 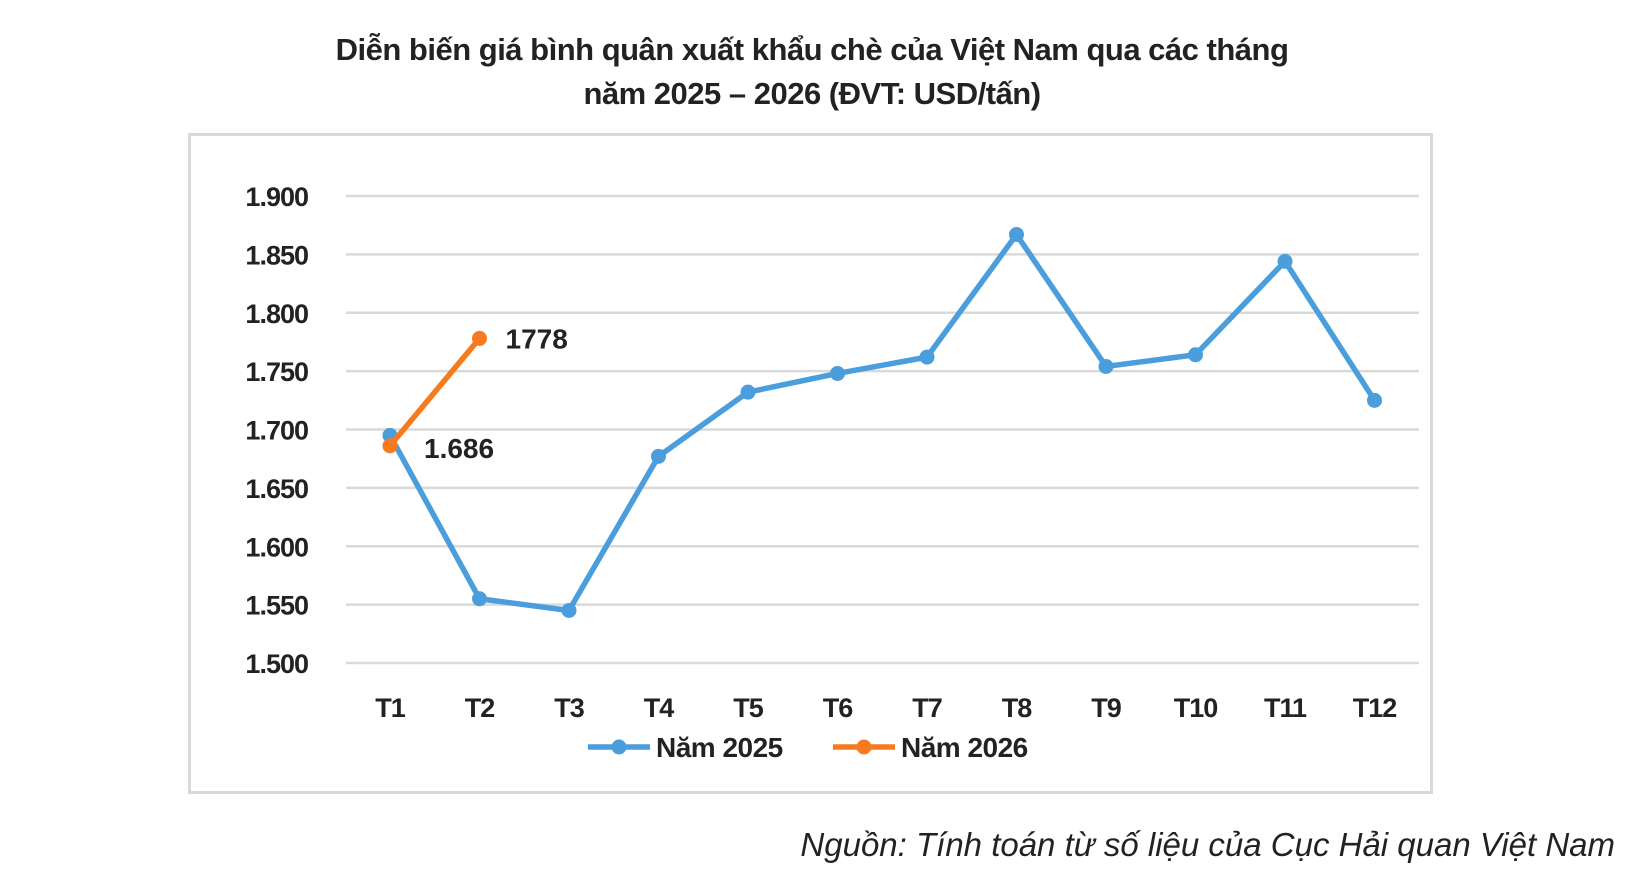 I want to click on x-tick-label: T7, so click(x=927, y=708).